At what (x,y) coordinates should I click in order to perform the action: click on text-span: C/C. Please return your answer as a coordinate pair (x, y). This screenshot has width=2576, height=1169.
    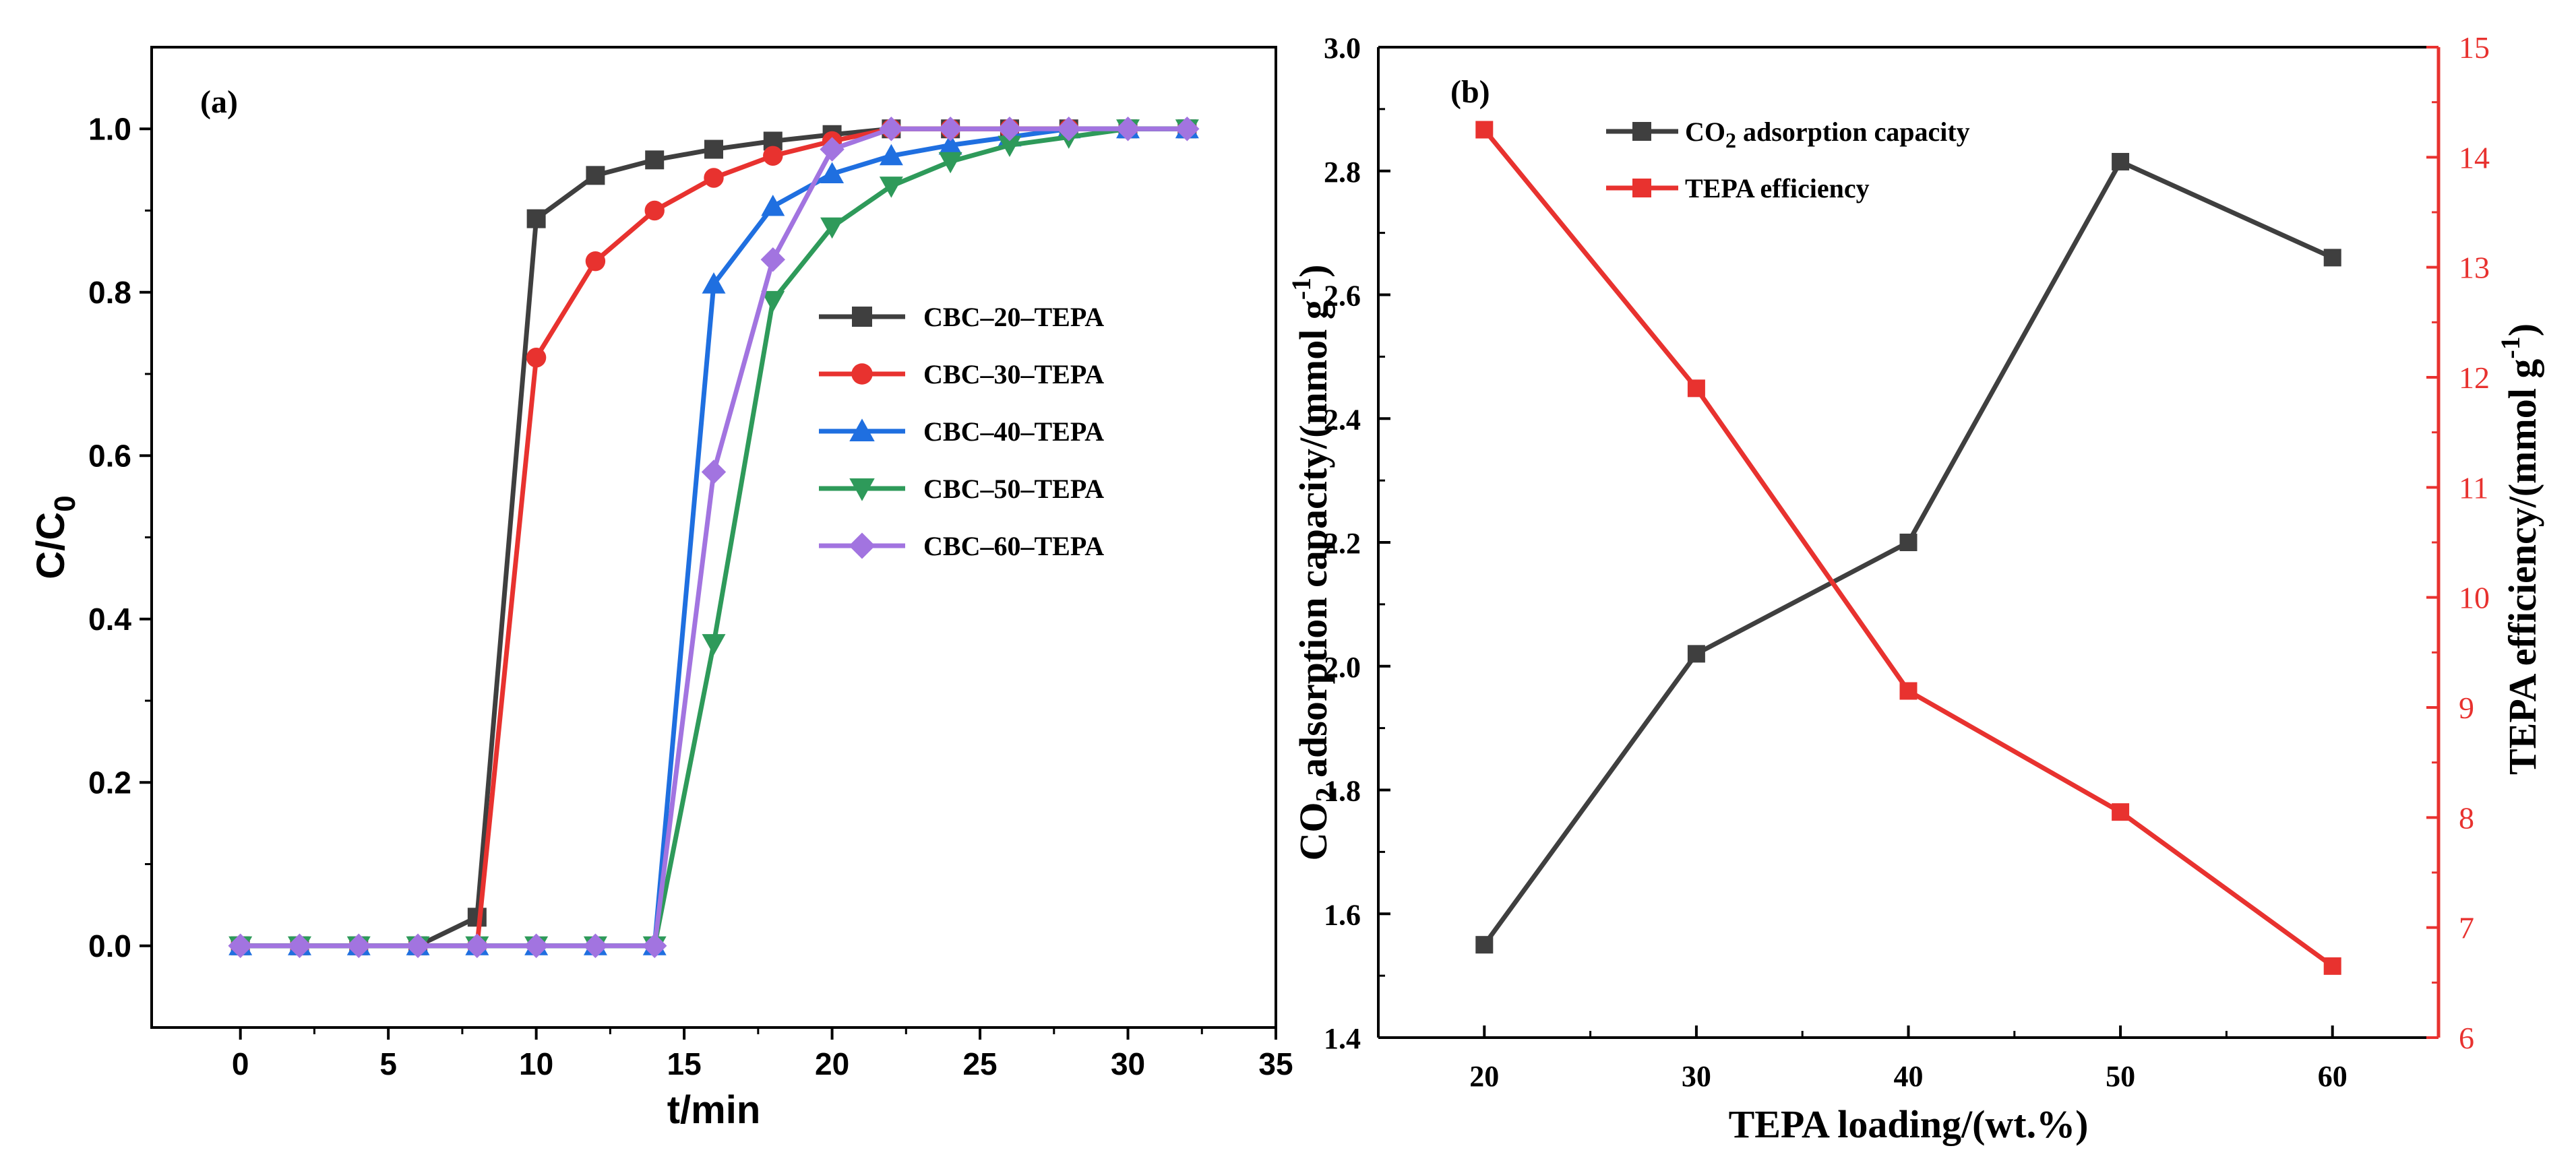
    Looking at the image, I should click on (51, 545).